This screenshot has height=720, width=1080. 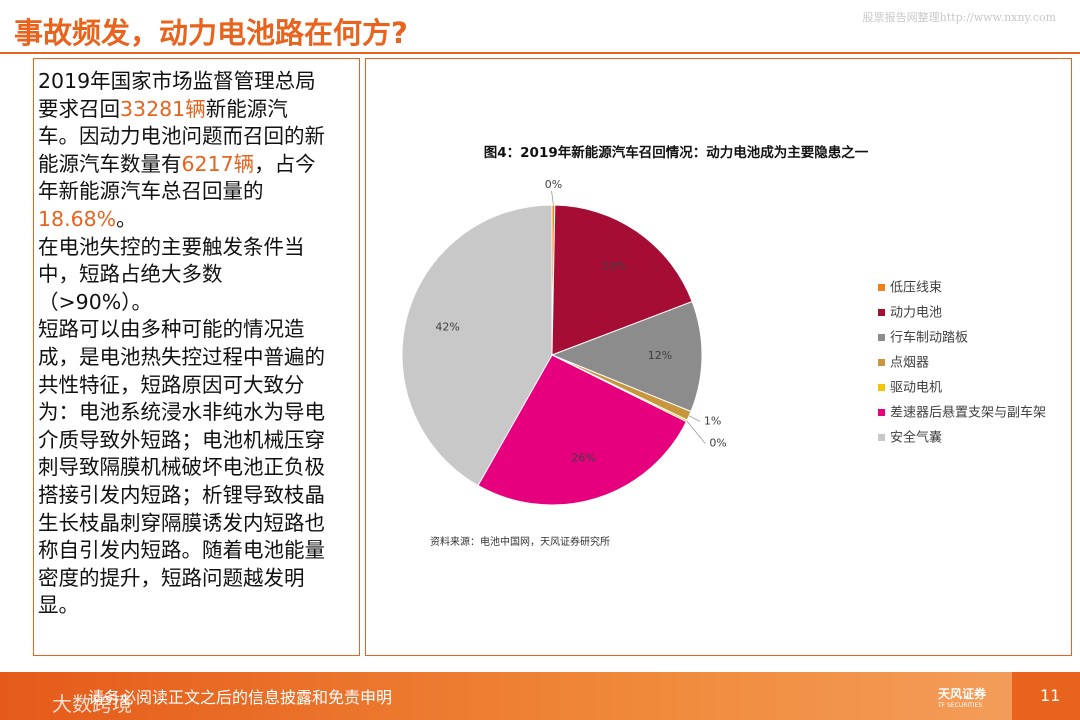 What do you see at coordinates (960, 705) in the screenshot?
I see `brand-sub: TF SECURITIES` at bounding box center [960, 705].